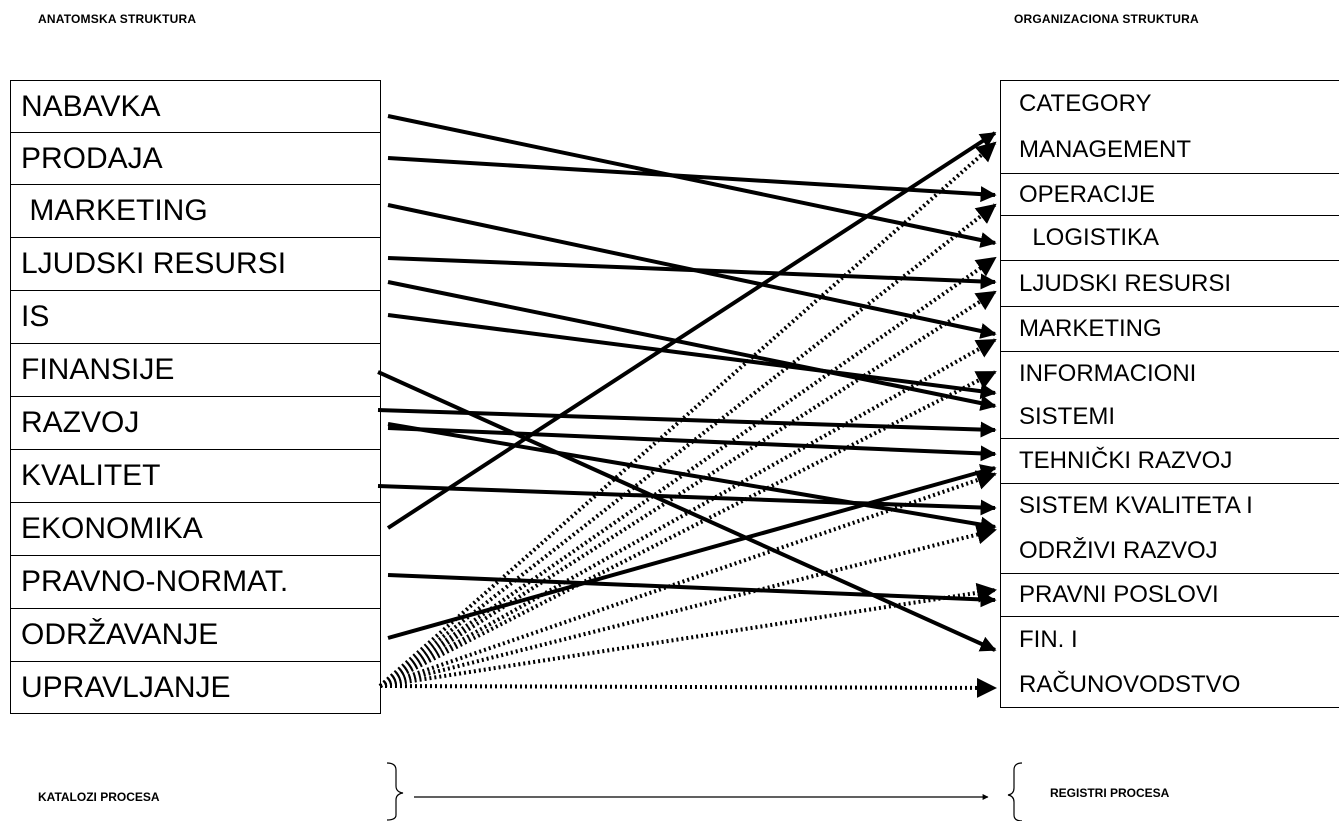 This screenshot has width=1339, height=821. Describe the element at coordinates (1130, 684) in the screenshot. I see `right-item-line: RAČUNOVODSTVO` at that location.